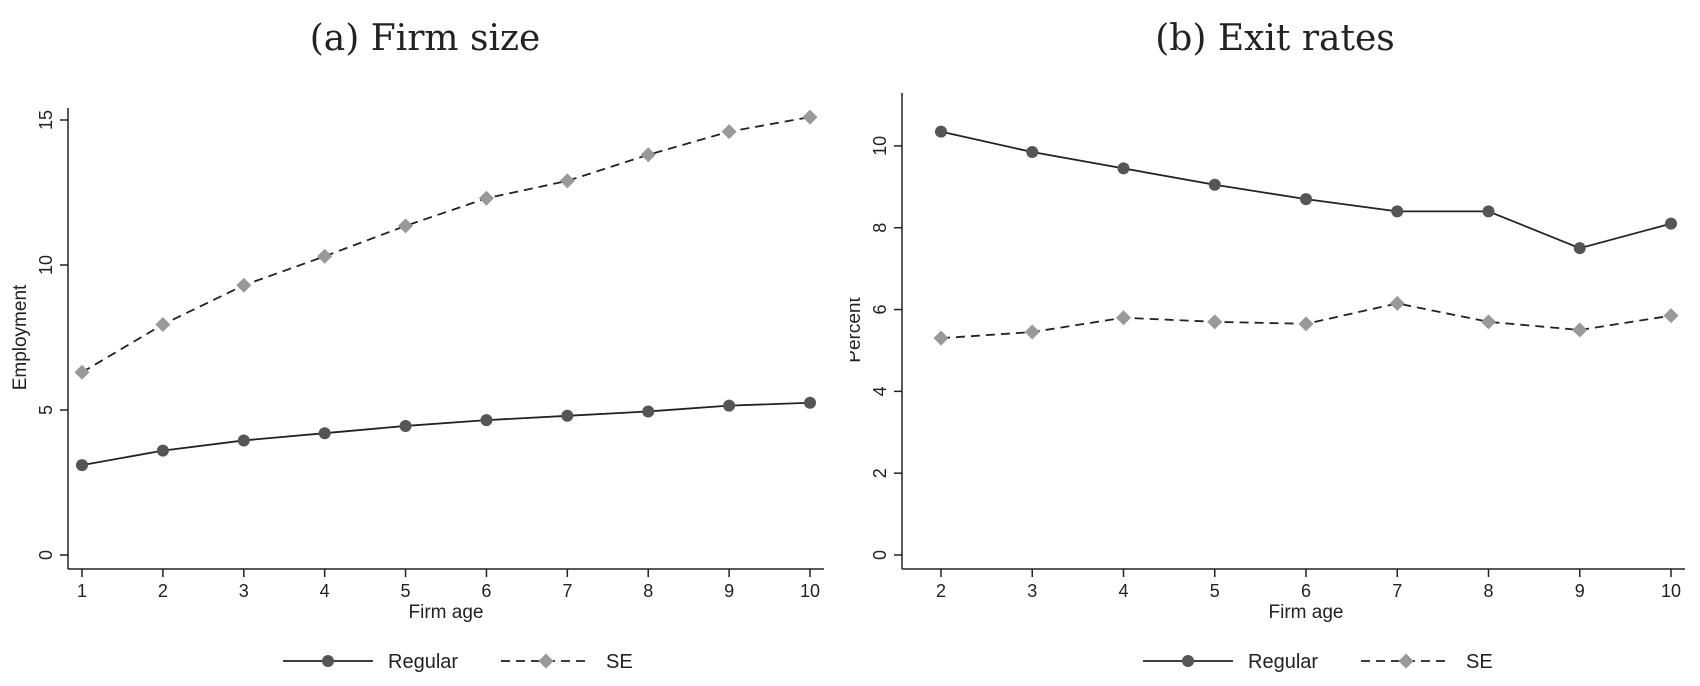 This screenshot has width=1700, height=686. What do you see at coordinates (880, 310) in the screenshot?
I see `y-tick-label: 6` at bounding box center [880, 310].